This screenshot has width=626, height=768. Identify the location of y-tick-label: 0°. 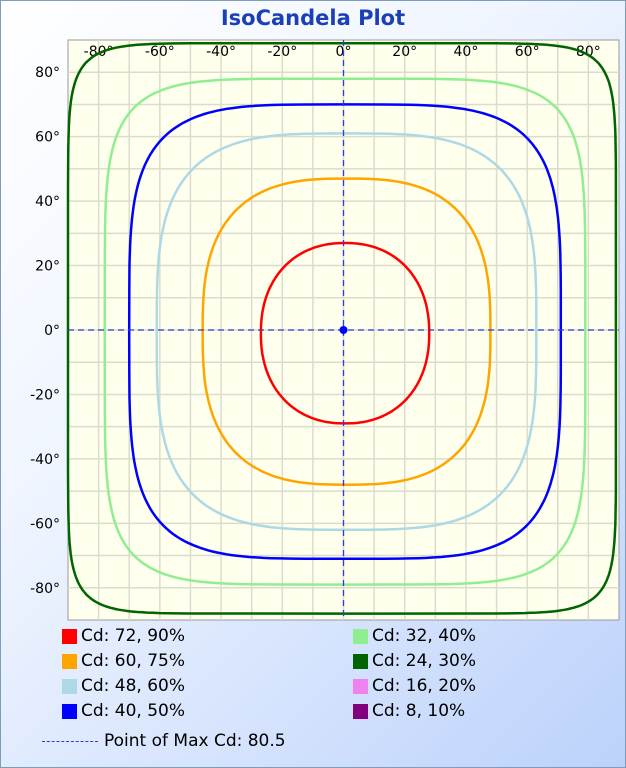
(52, 331).